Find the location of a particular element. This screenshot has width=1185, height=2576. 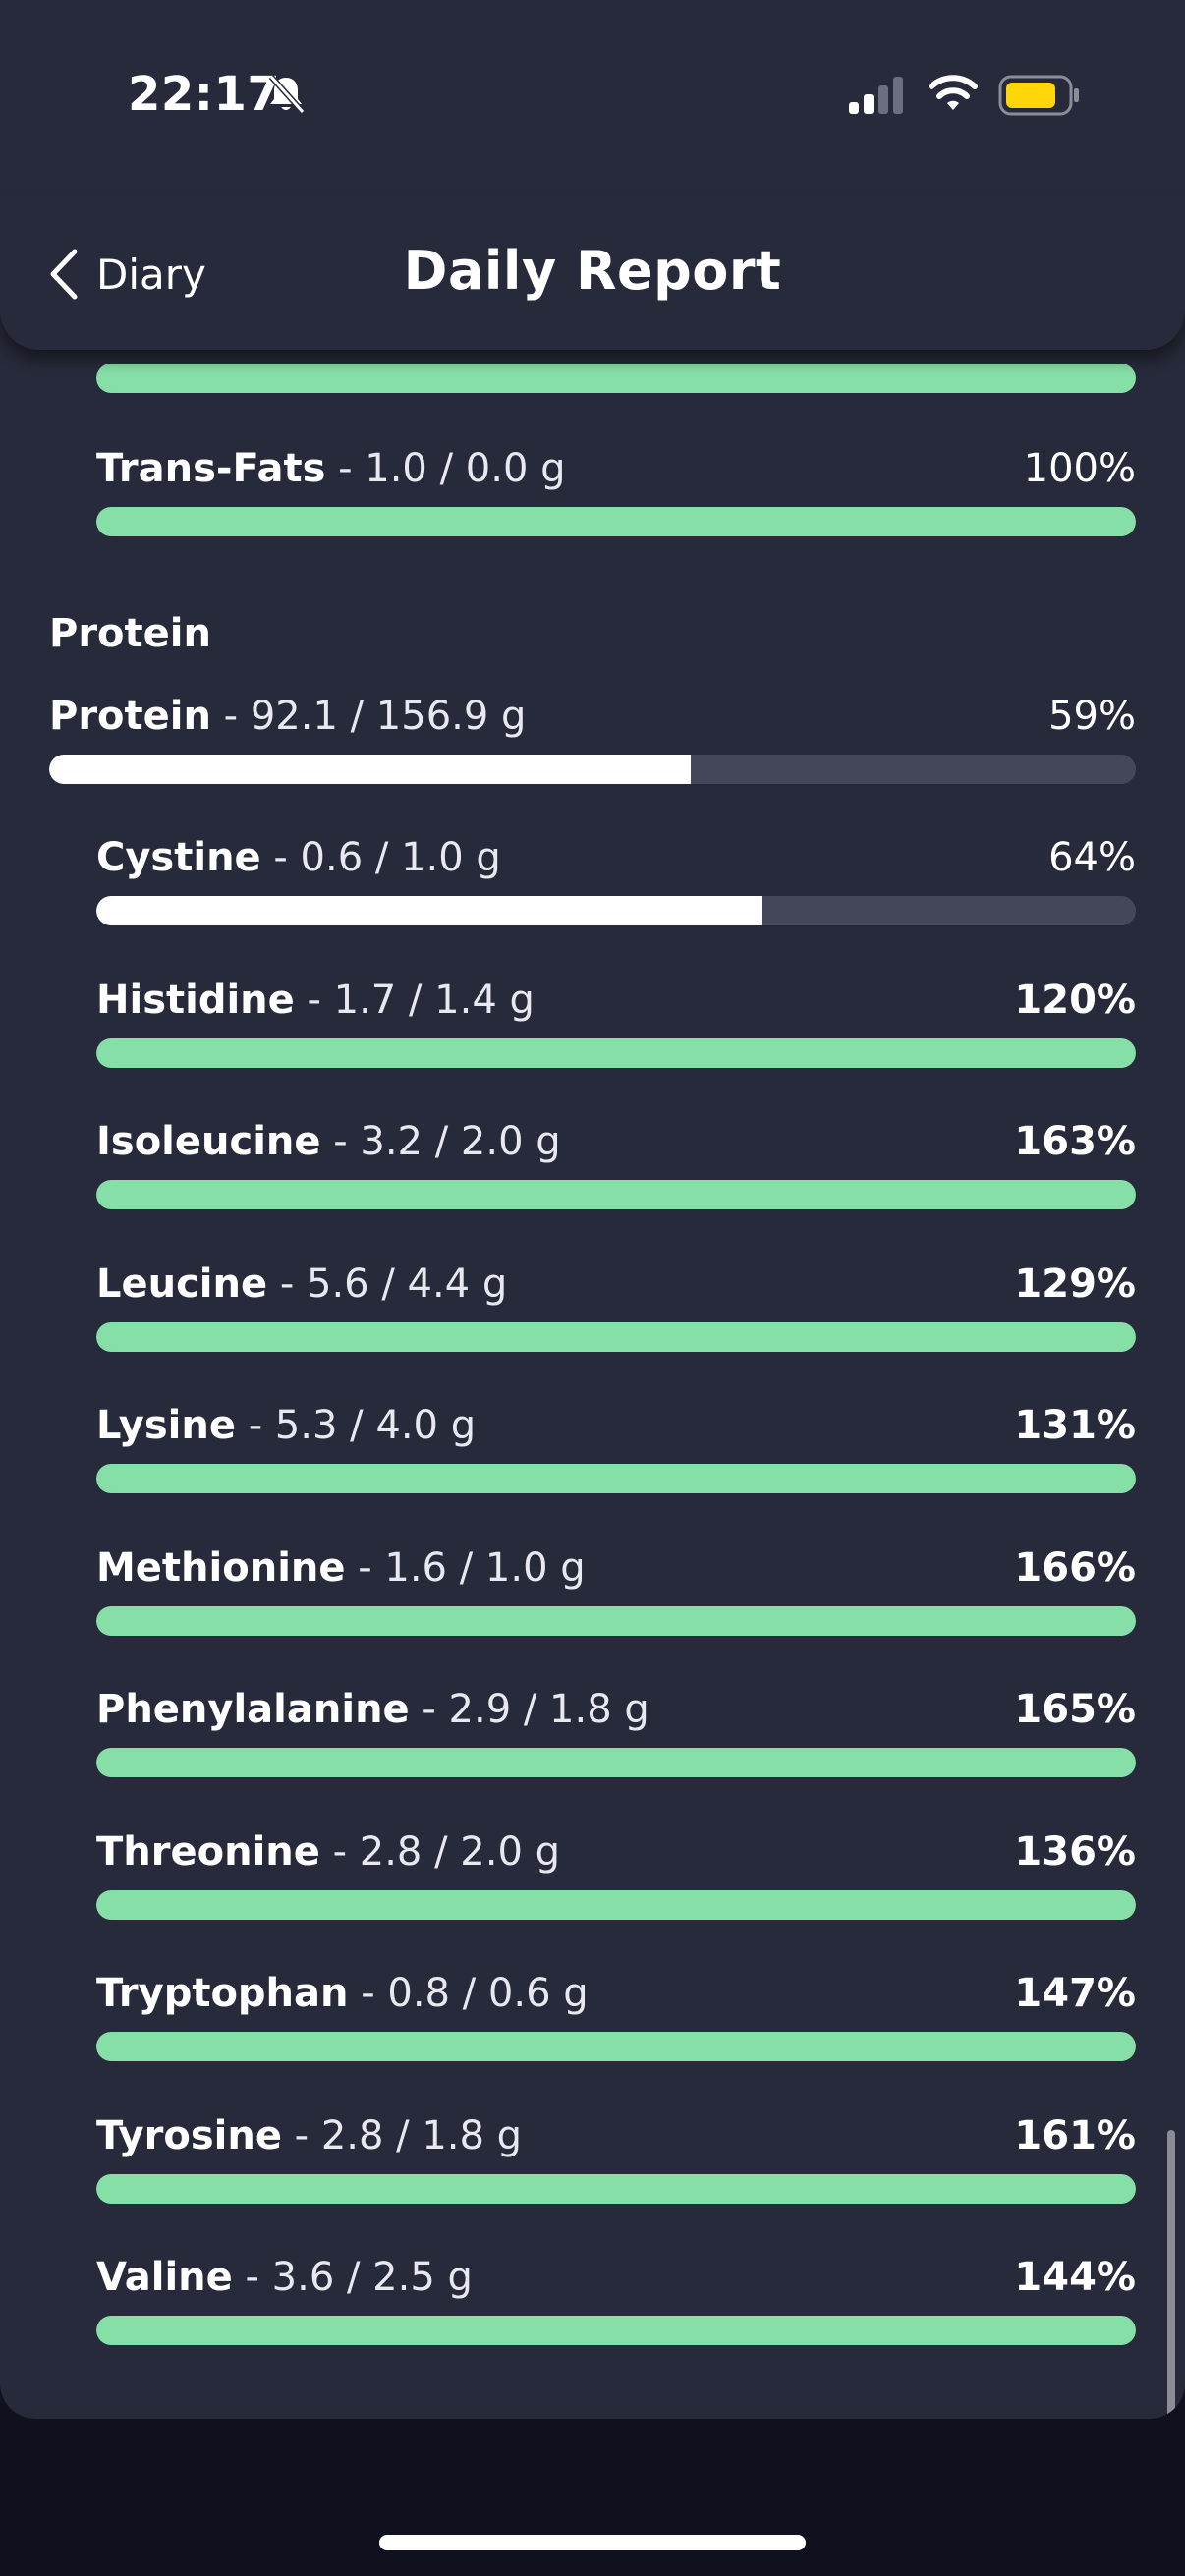

home-indicator is located at coordinates (592, 2542).